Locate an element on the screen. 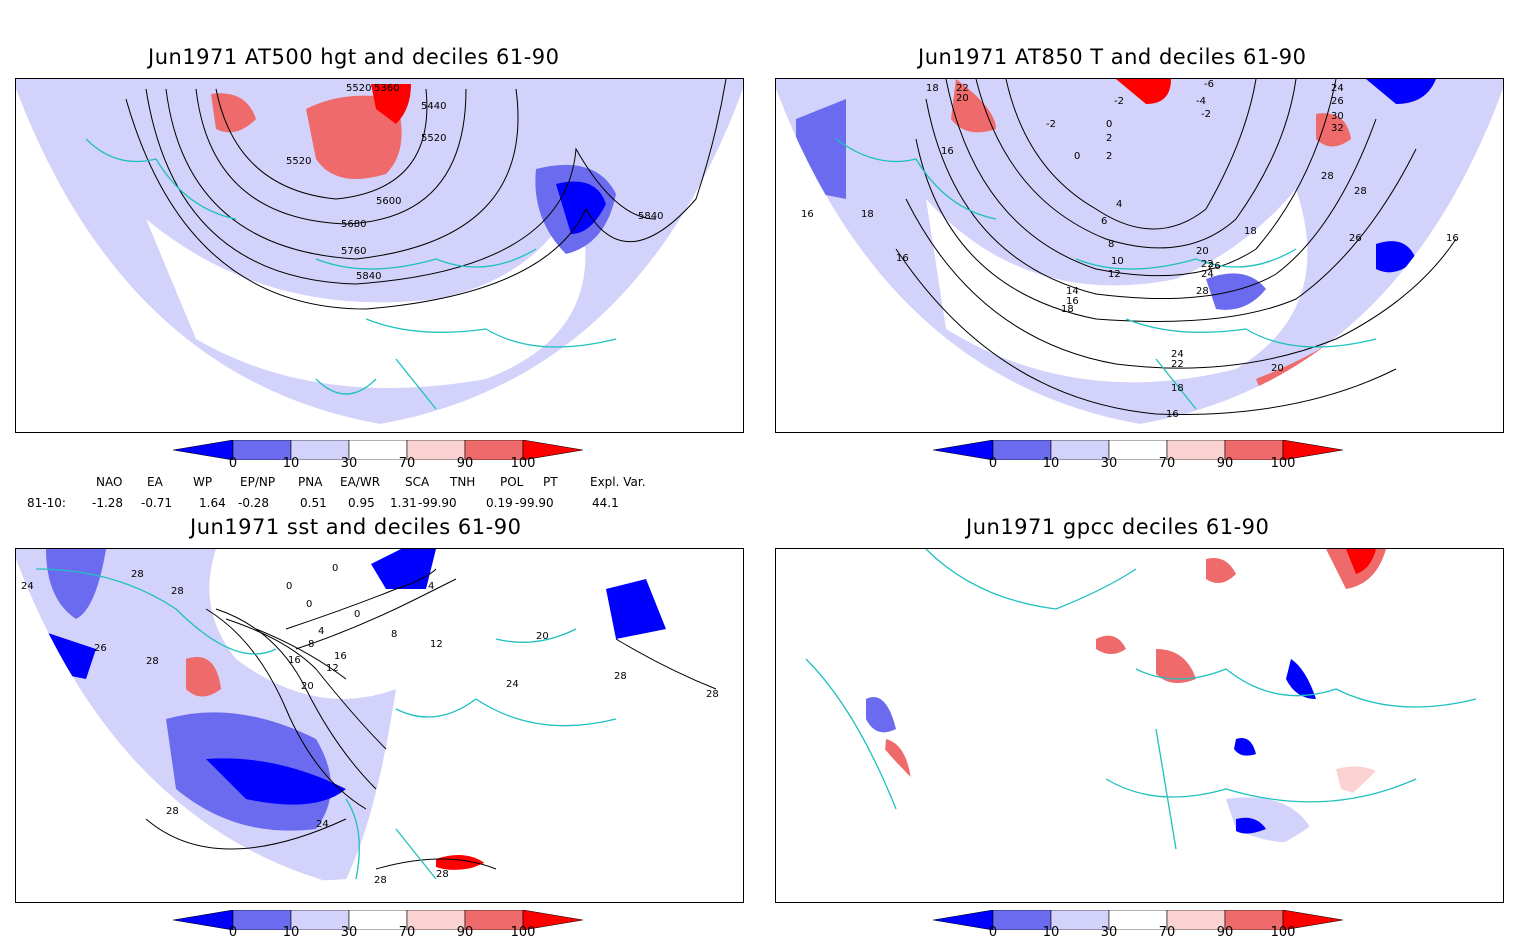 The image size is (1520, 940). colorbar-tick: 0 is located at coordinates (993, 463).